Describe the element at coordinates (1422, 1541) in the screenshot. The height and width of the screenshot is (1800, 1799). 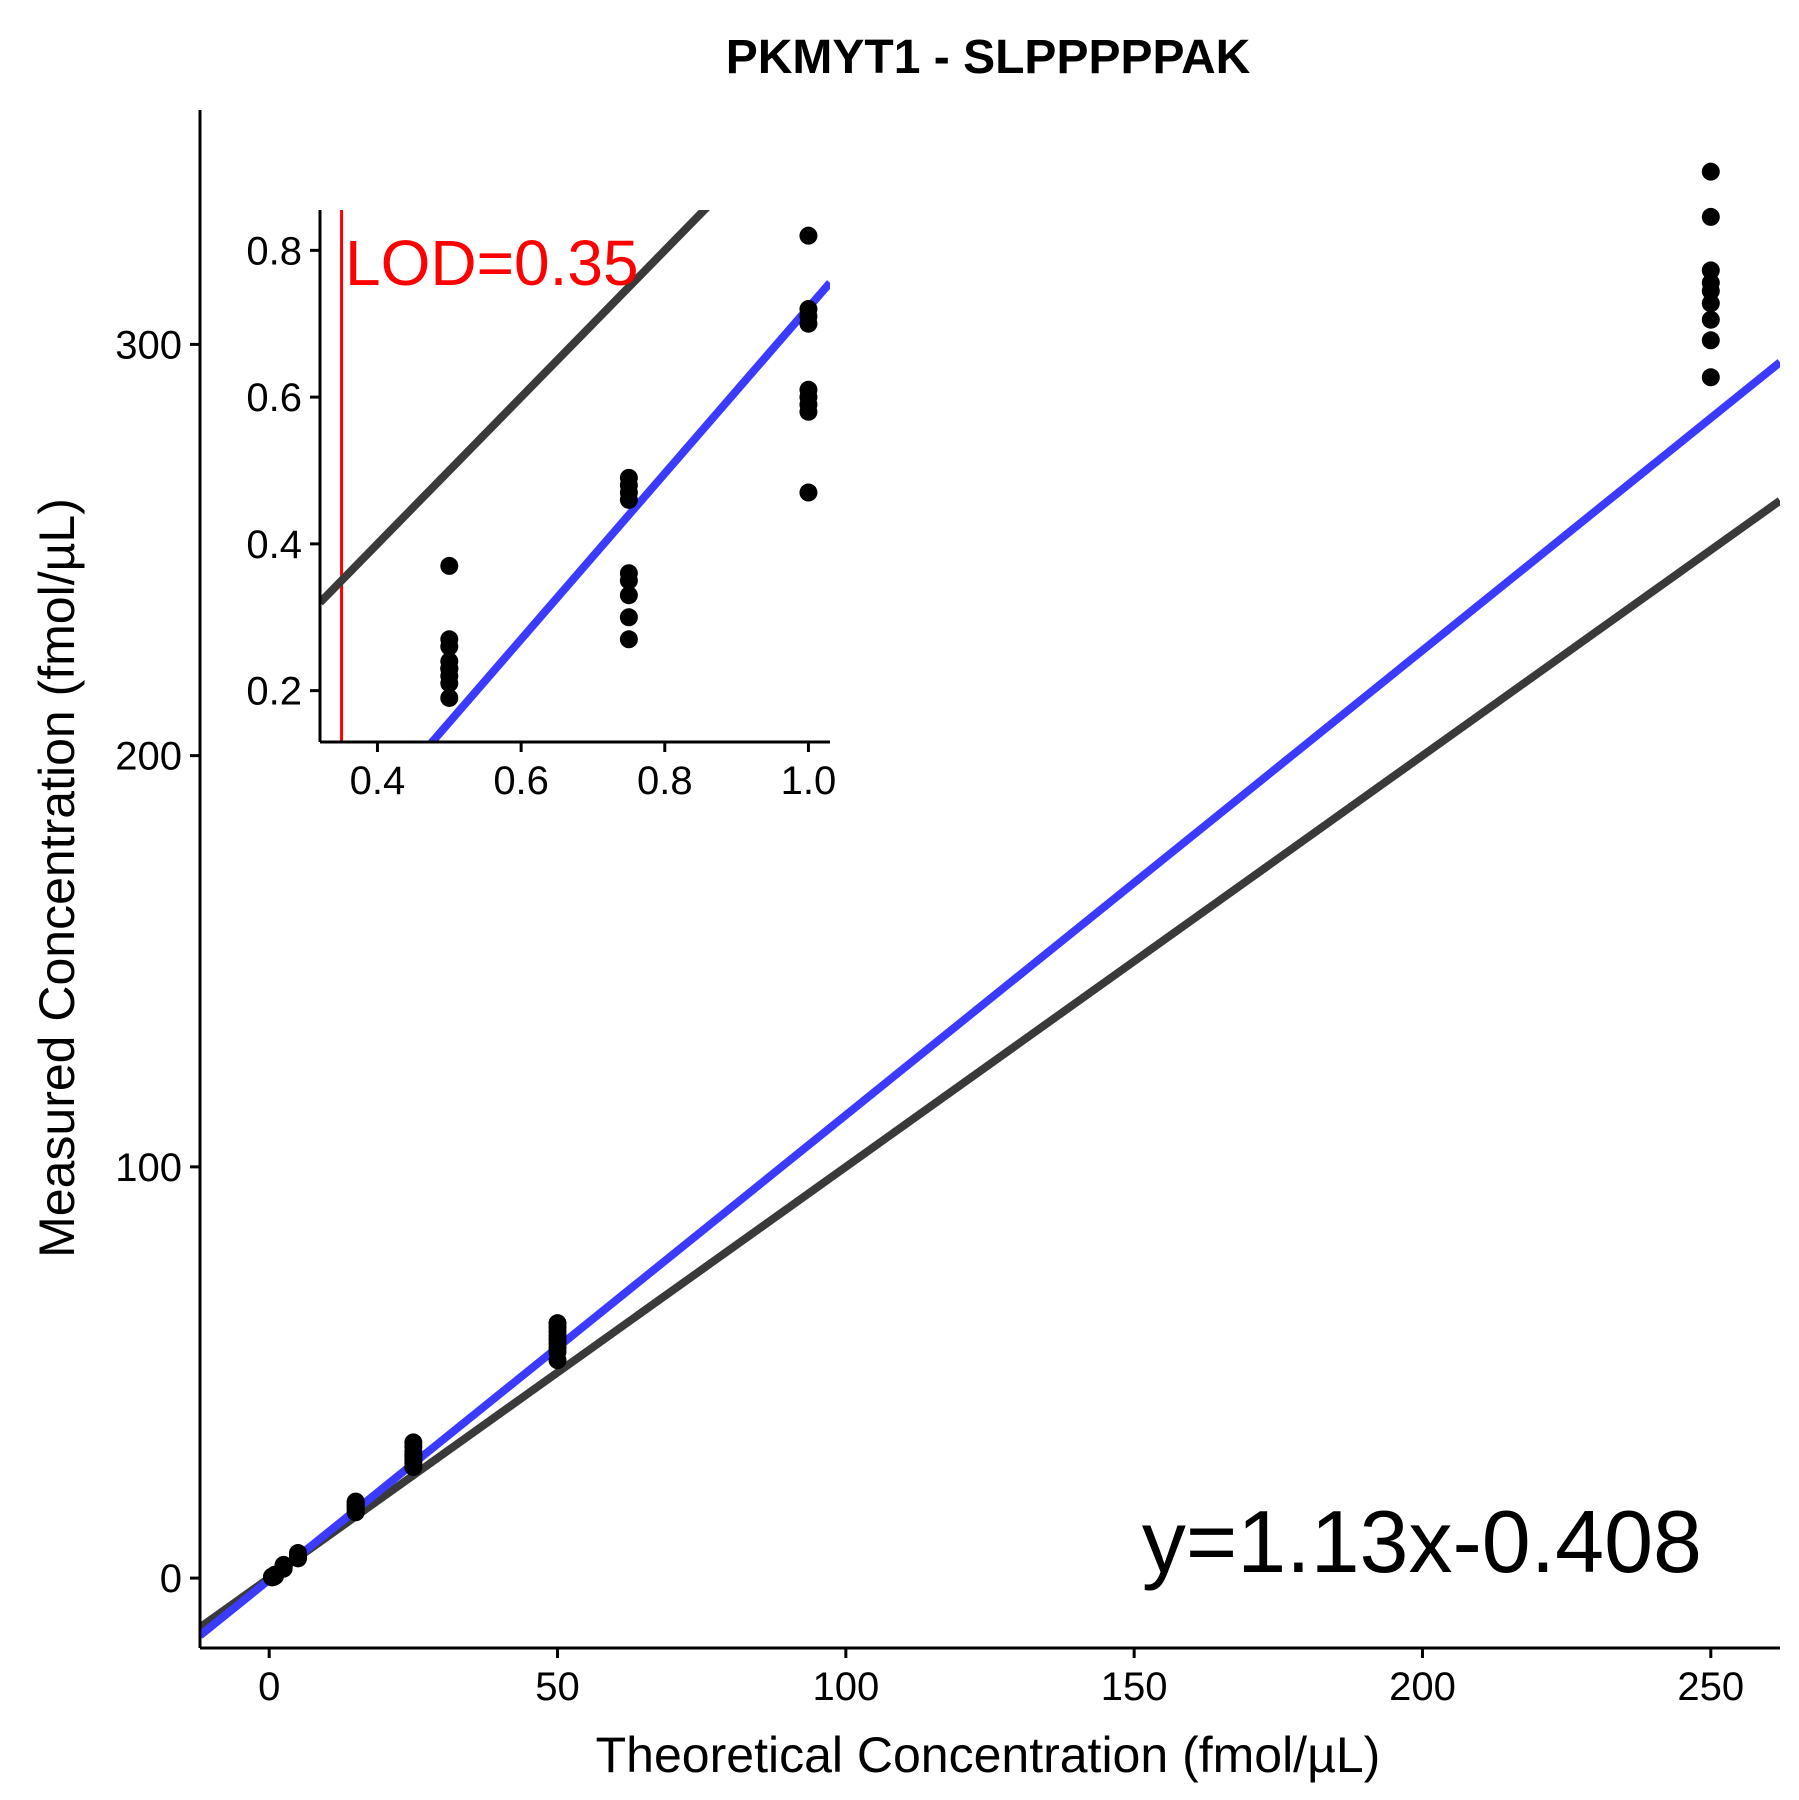
I see `regression-equation: y=1.13x-0.408` at that location.